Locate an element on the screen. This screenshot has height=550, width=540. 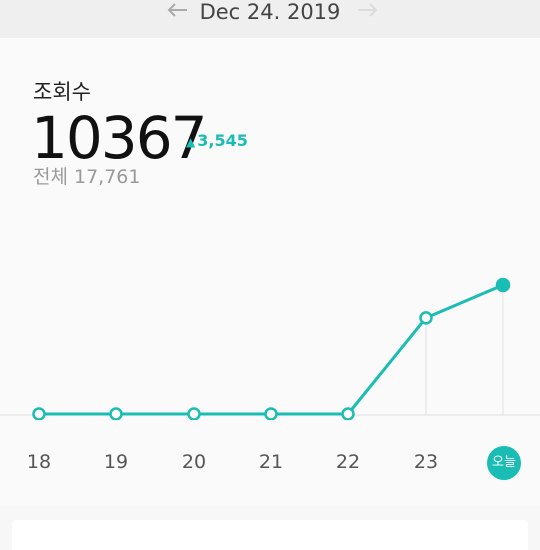
current-date: Dec 24. 2019 is located at coordinates (270, 12).